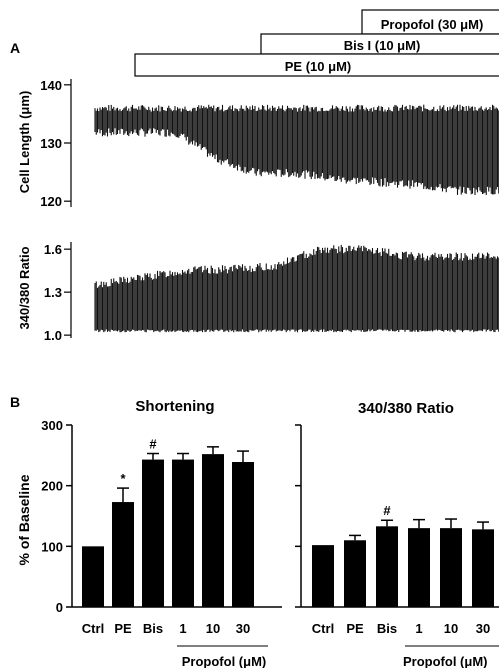 The width and height of the screenshot is (499, 668). What do you see at coordinates (224, 661) in the screenshot?
I see `shortening-group-label: Propofol (μM)` at bounding box center [224, 661].